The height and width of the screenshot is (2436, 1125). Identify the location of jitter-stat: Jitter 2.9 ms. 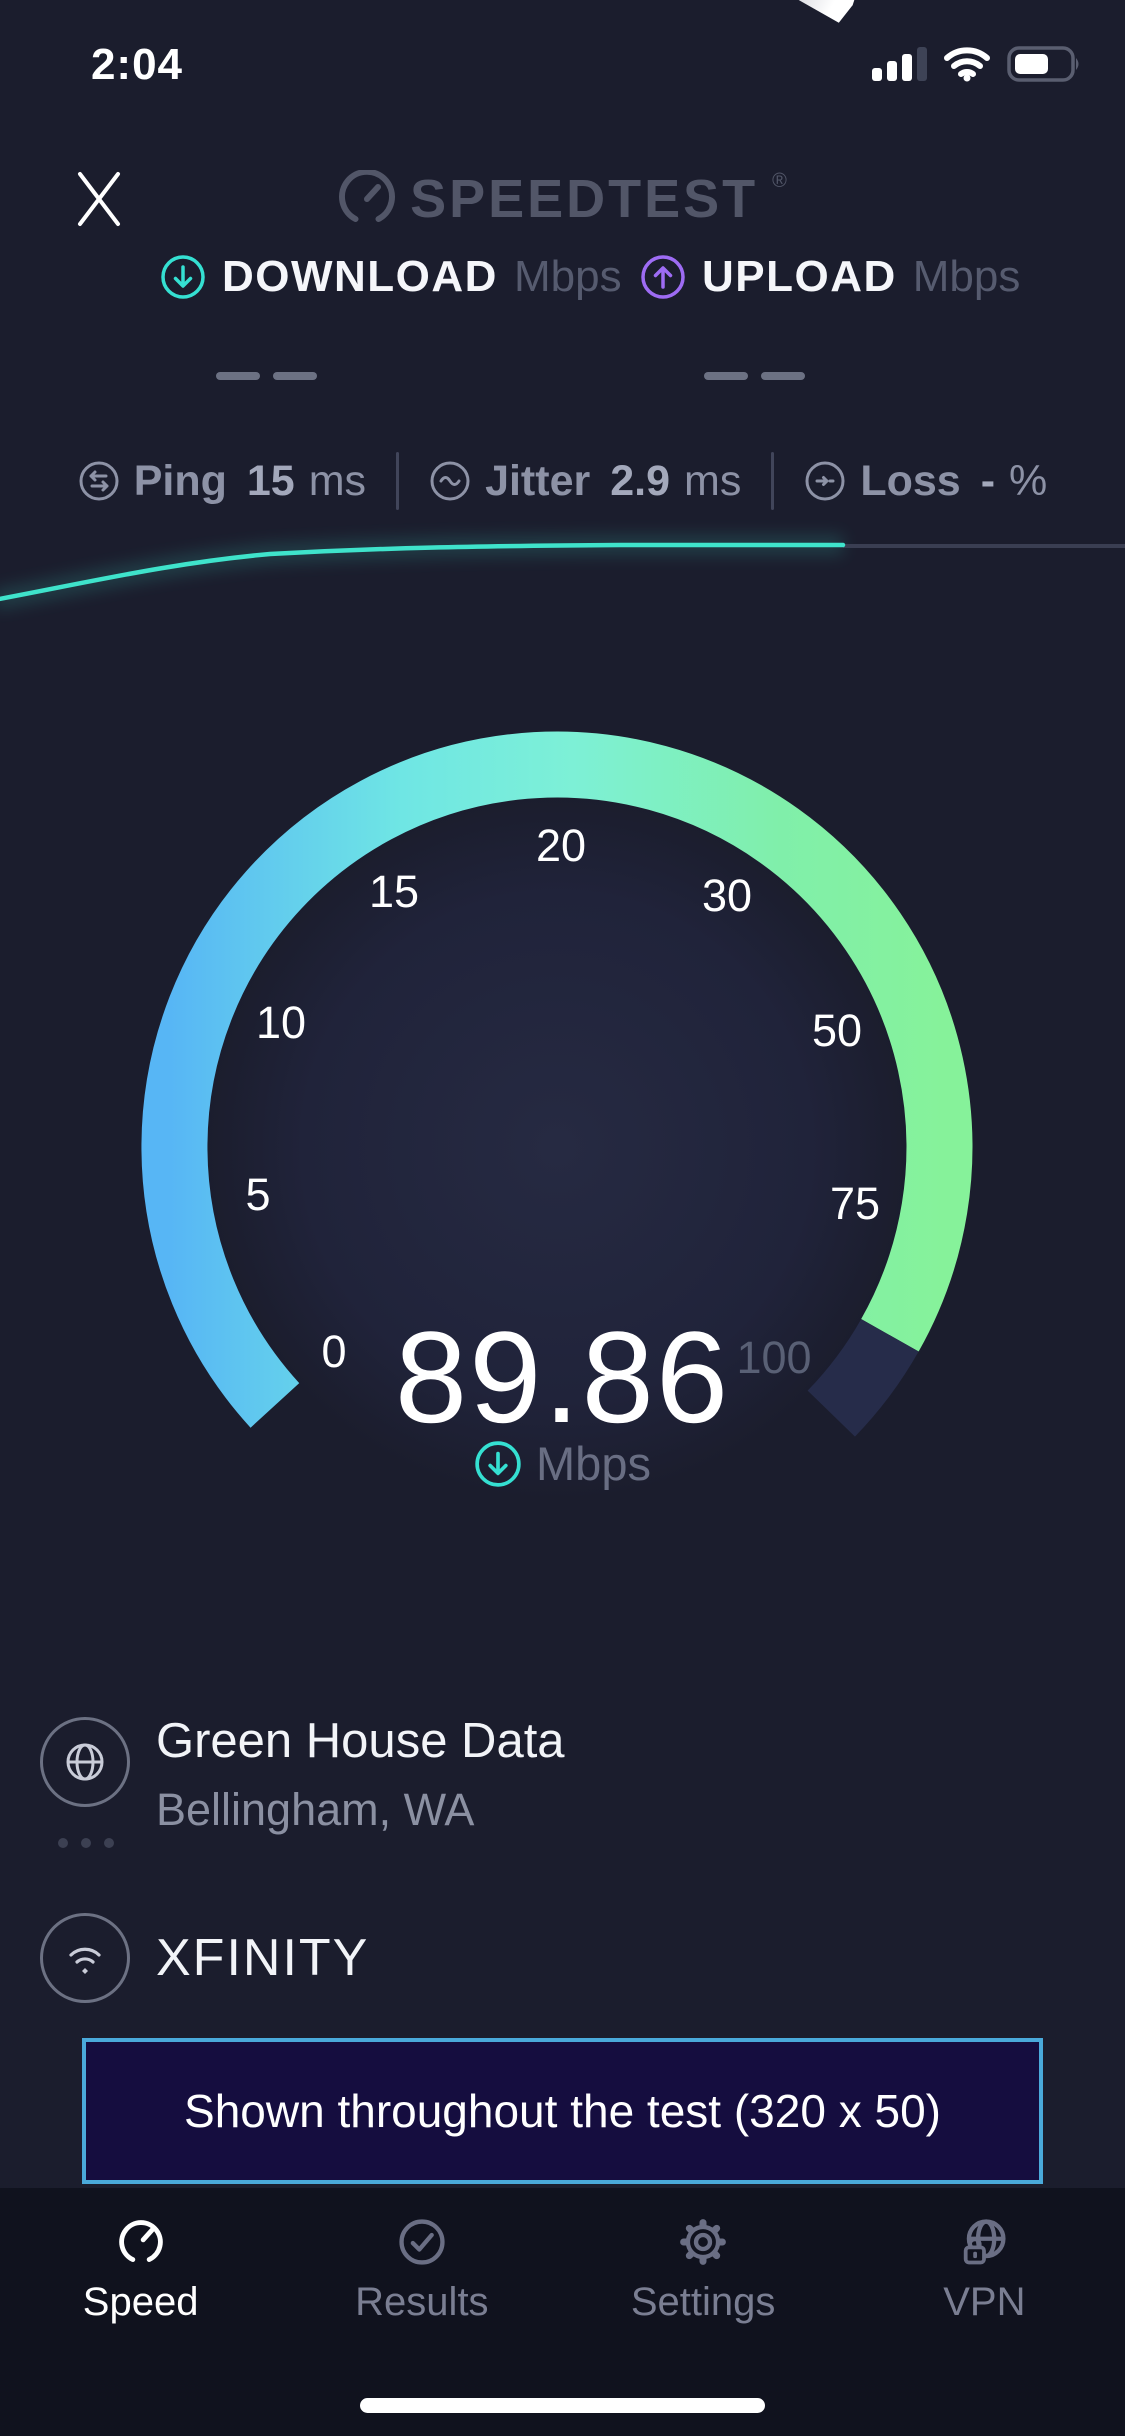
(585, 481).